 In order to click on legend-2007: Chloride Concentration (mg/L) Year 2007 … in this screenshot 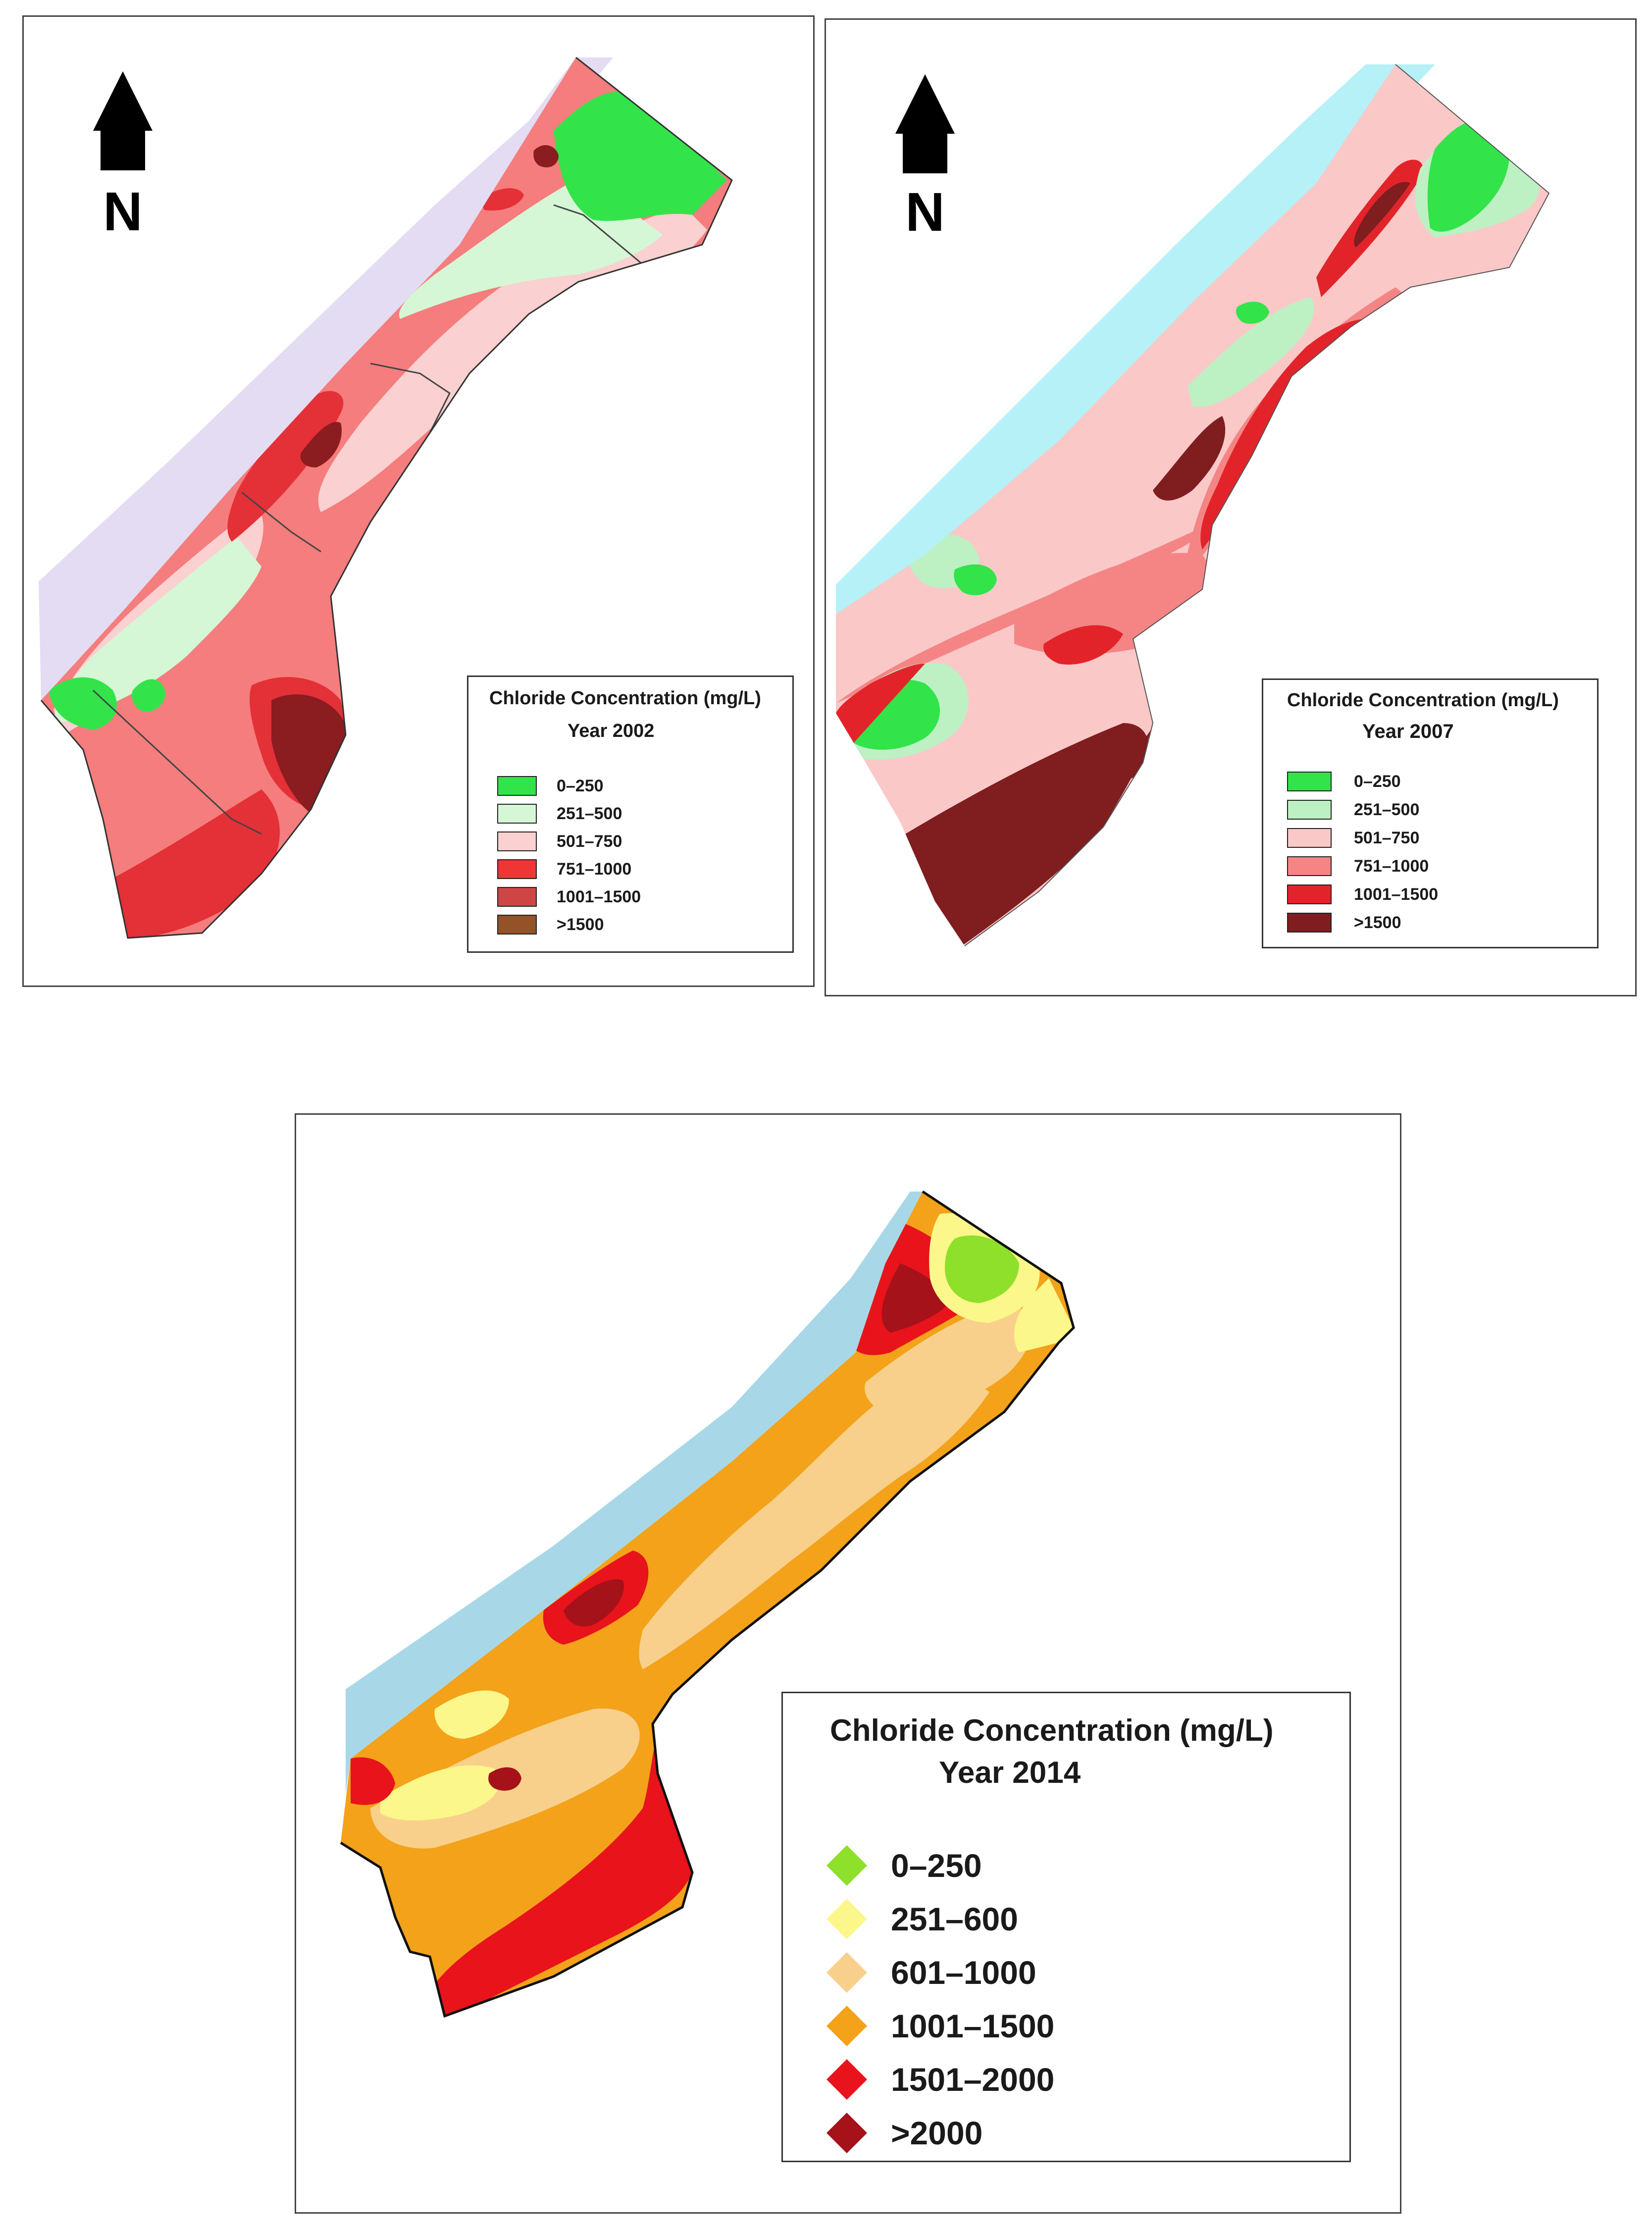, I will do `click(1430, 813)`.